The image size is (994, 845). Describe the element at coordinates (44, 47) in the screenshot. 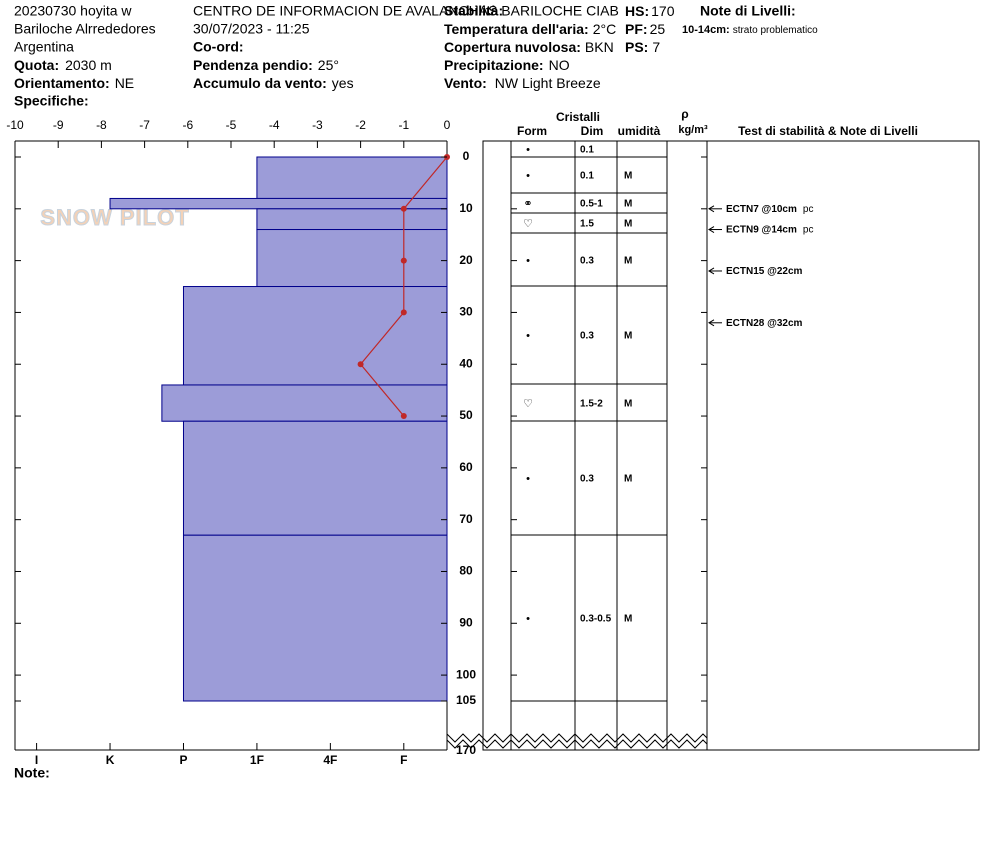

I see `header-line: Argentina` at that location.